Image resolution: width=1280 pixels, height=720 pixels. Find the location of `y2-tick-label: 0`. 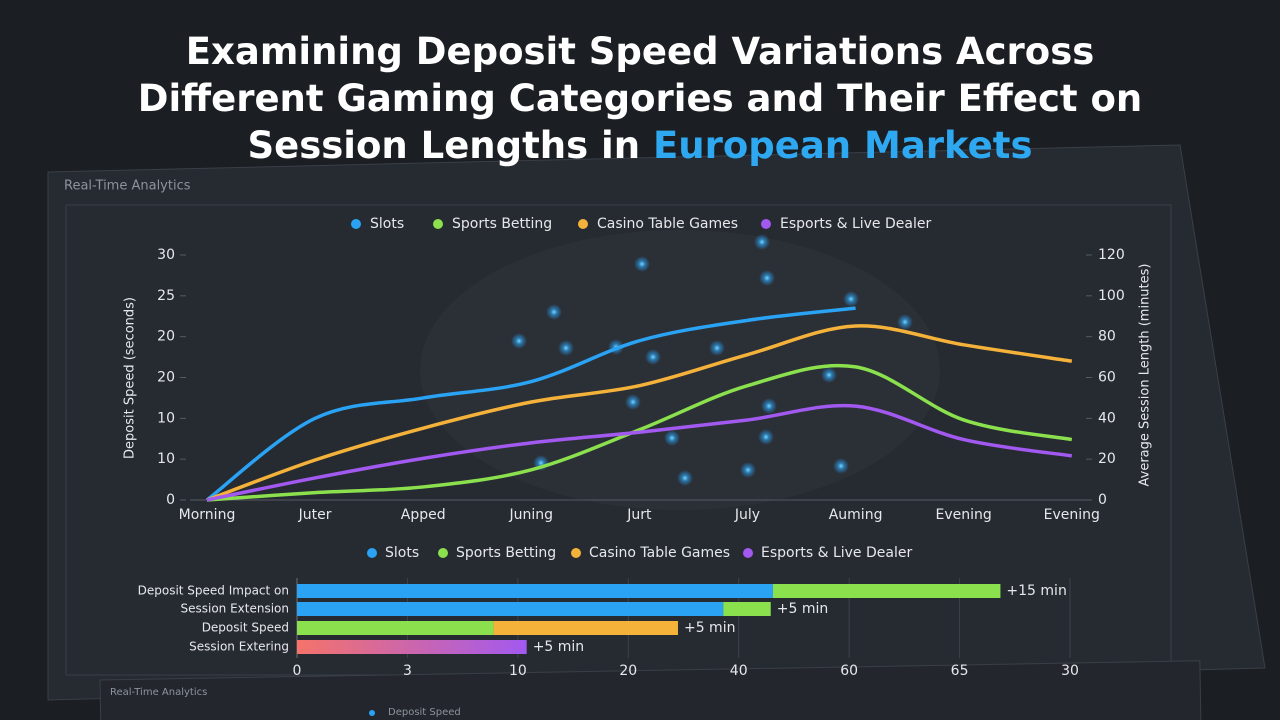

y2-tick-label: 0 is located at coordinates (1102, 500).